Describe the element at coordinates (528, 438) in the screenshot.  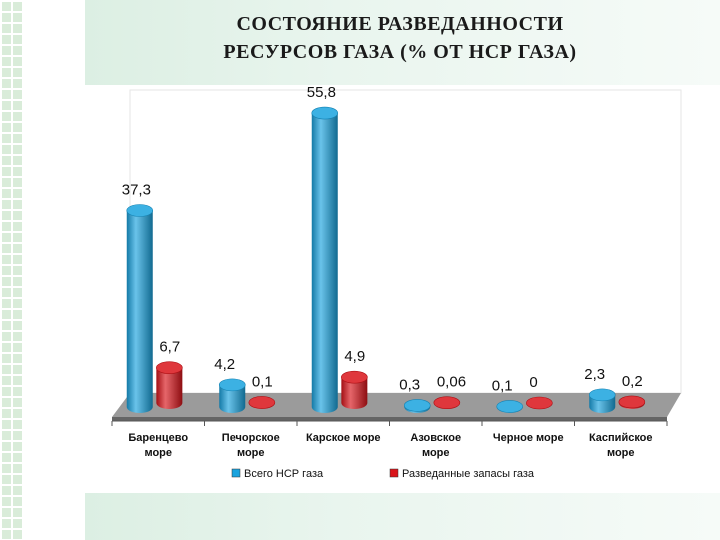
I see `x-tick-label: Черное море` at that location.